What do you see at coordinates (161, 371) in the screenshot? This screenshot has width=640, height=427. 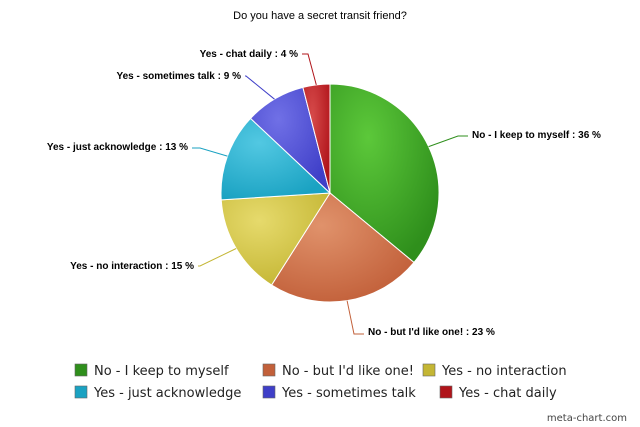 I see `legend-label-1: No - I keep to myself` at bounding box center [161, 371].